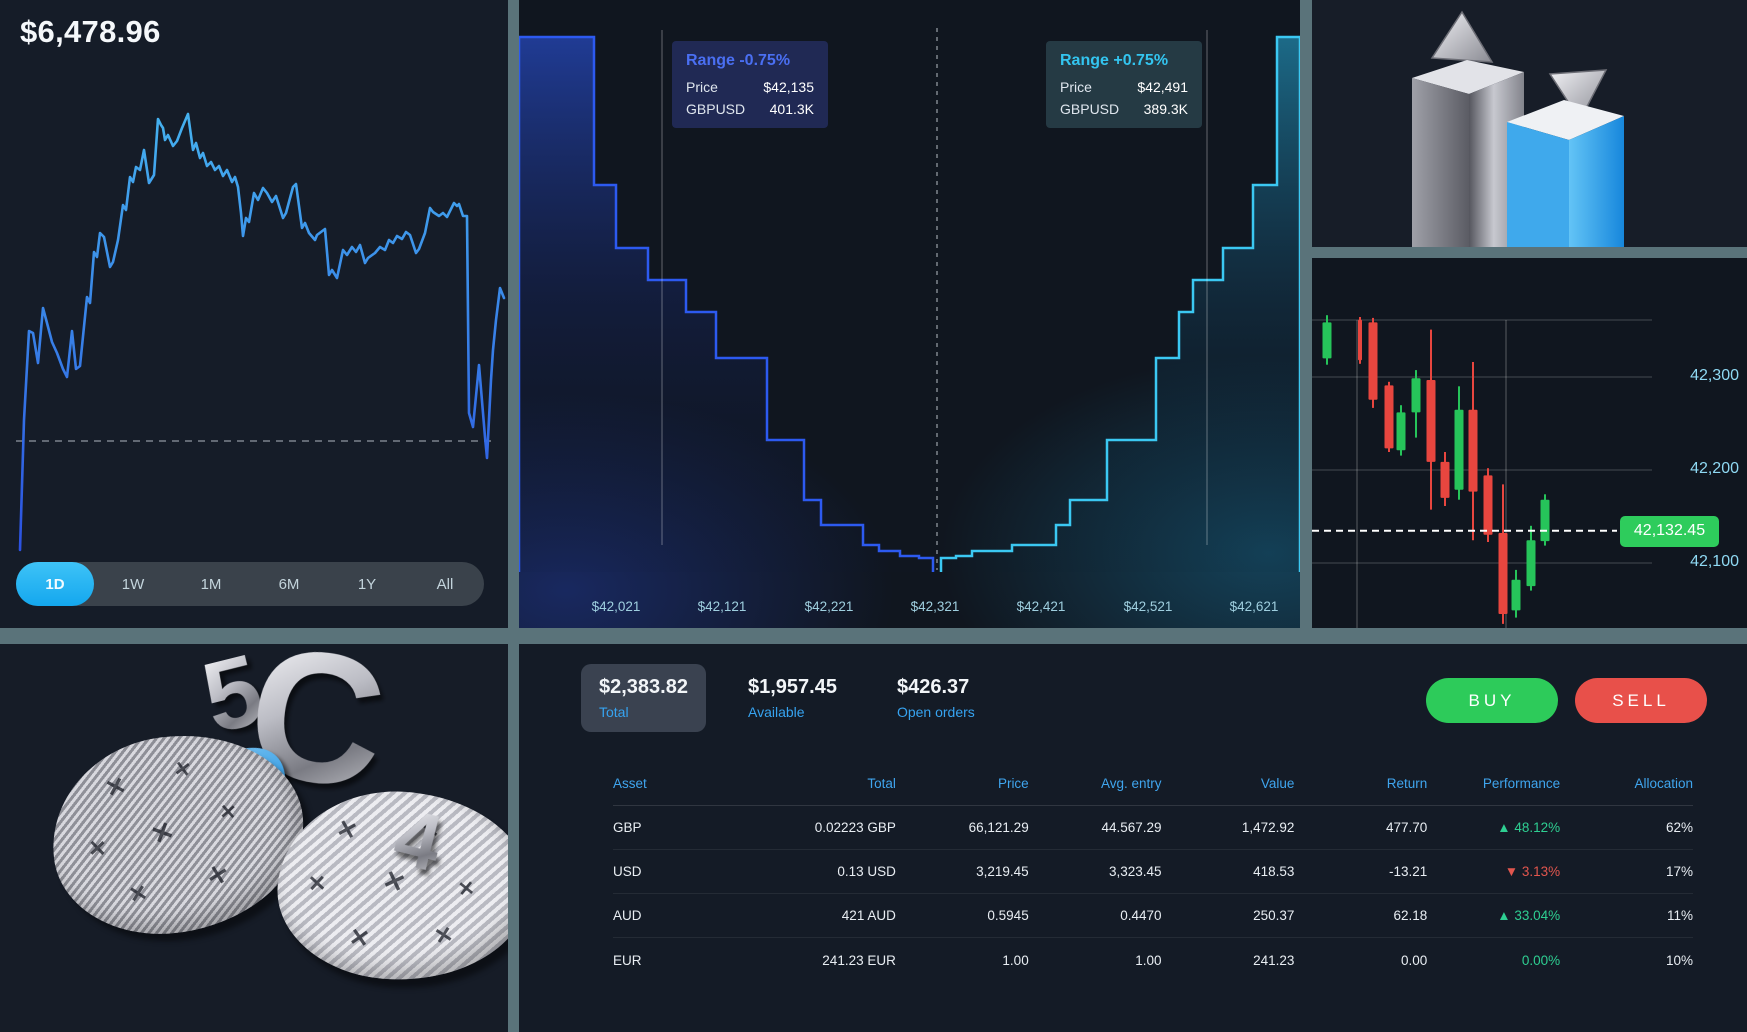 The width and height of the screenshot is (1747, 1032). What do you see at coordinates (1529, 915) in the screenshot?
I see `performance-cell: ▲ 33.04%` at bounding box center [1529, 915].